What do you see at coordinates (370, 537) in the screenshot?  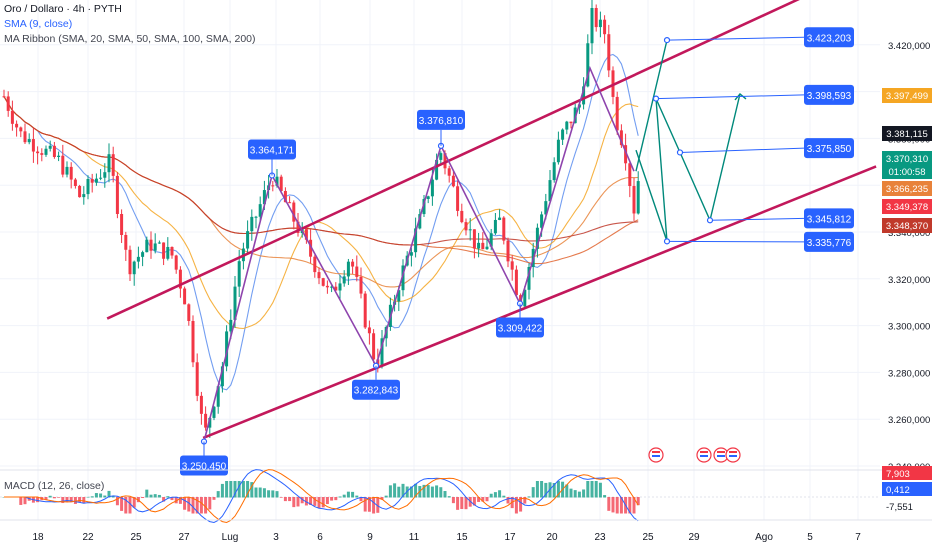 I see `time-tick-label: 9` at bounding box center [370, 537].